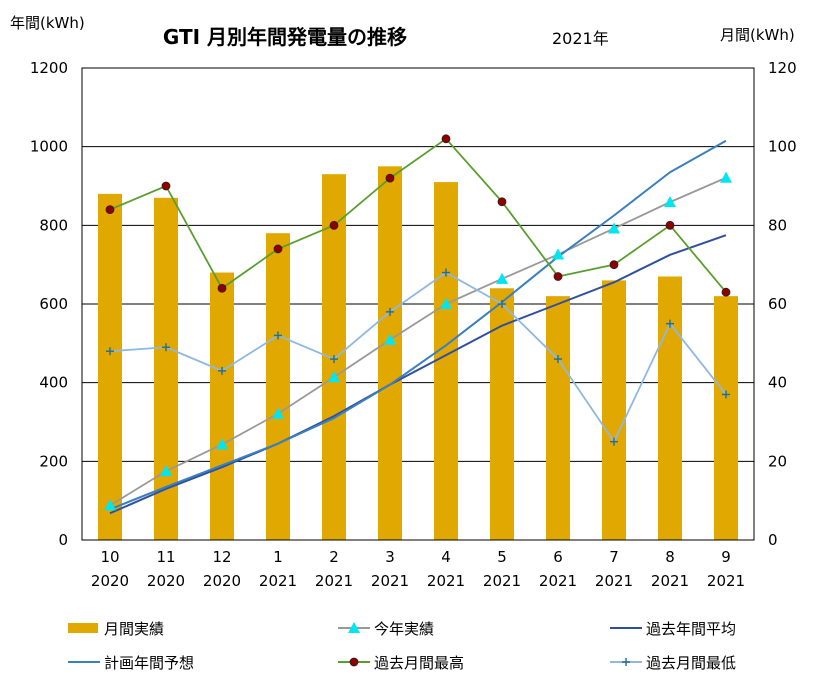 Image resolution: width=818 pixels, height=679 pixels. I want to click on x-tick-month: 5, so click(502, 557).